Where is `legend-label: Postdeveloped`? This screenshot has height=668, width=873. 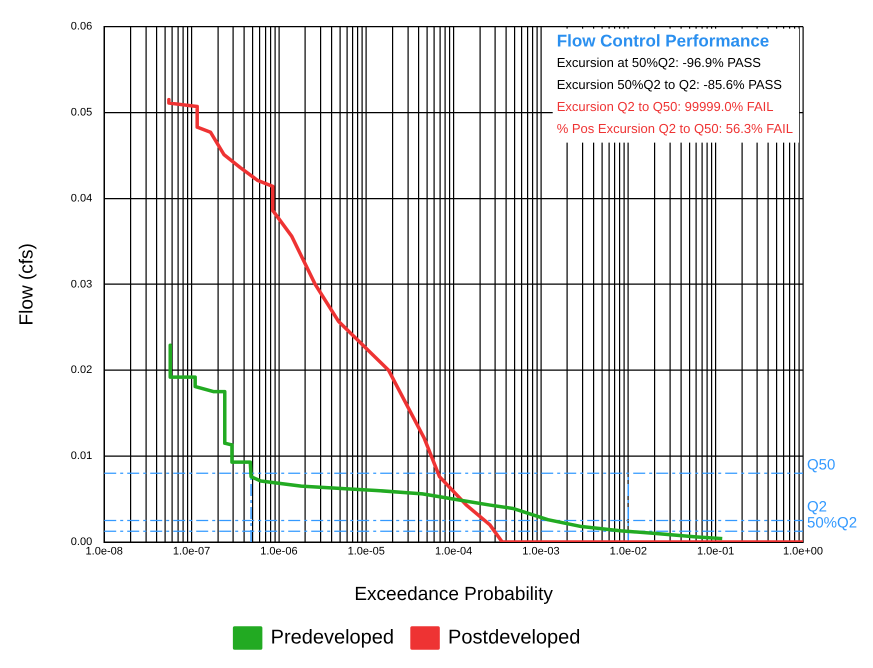
legend-label: Postdeveloped is located at coordinates (514, 637).